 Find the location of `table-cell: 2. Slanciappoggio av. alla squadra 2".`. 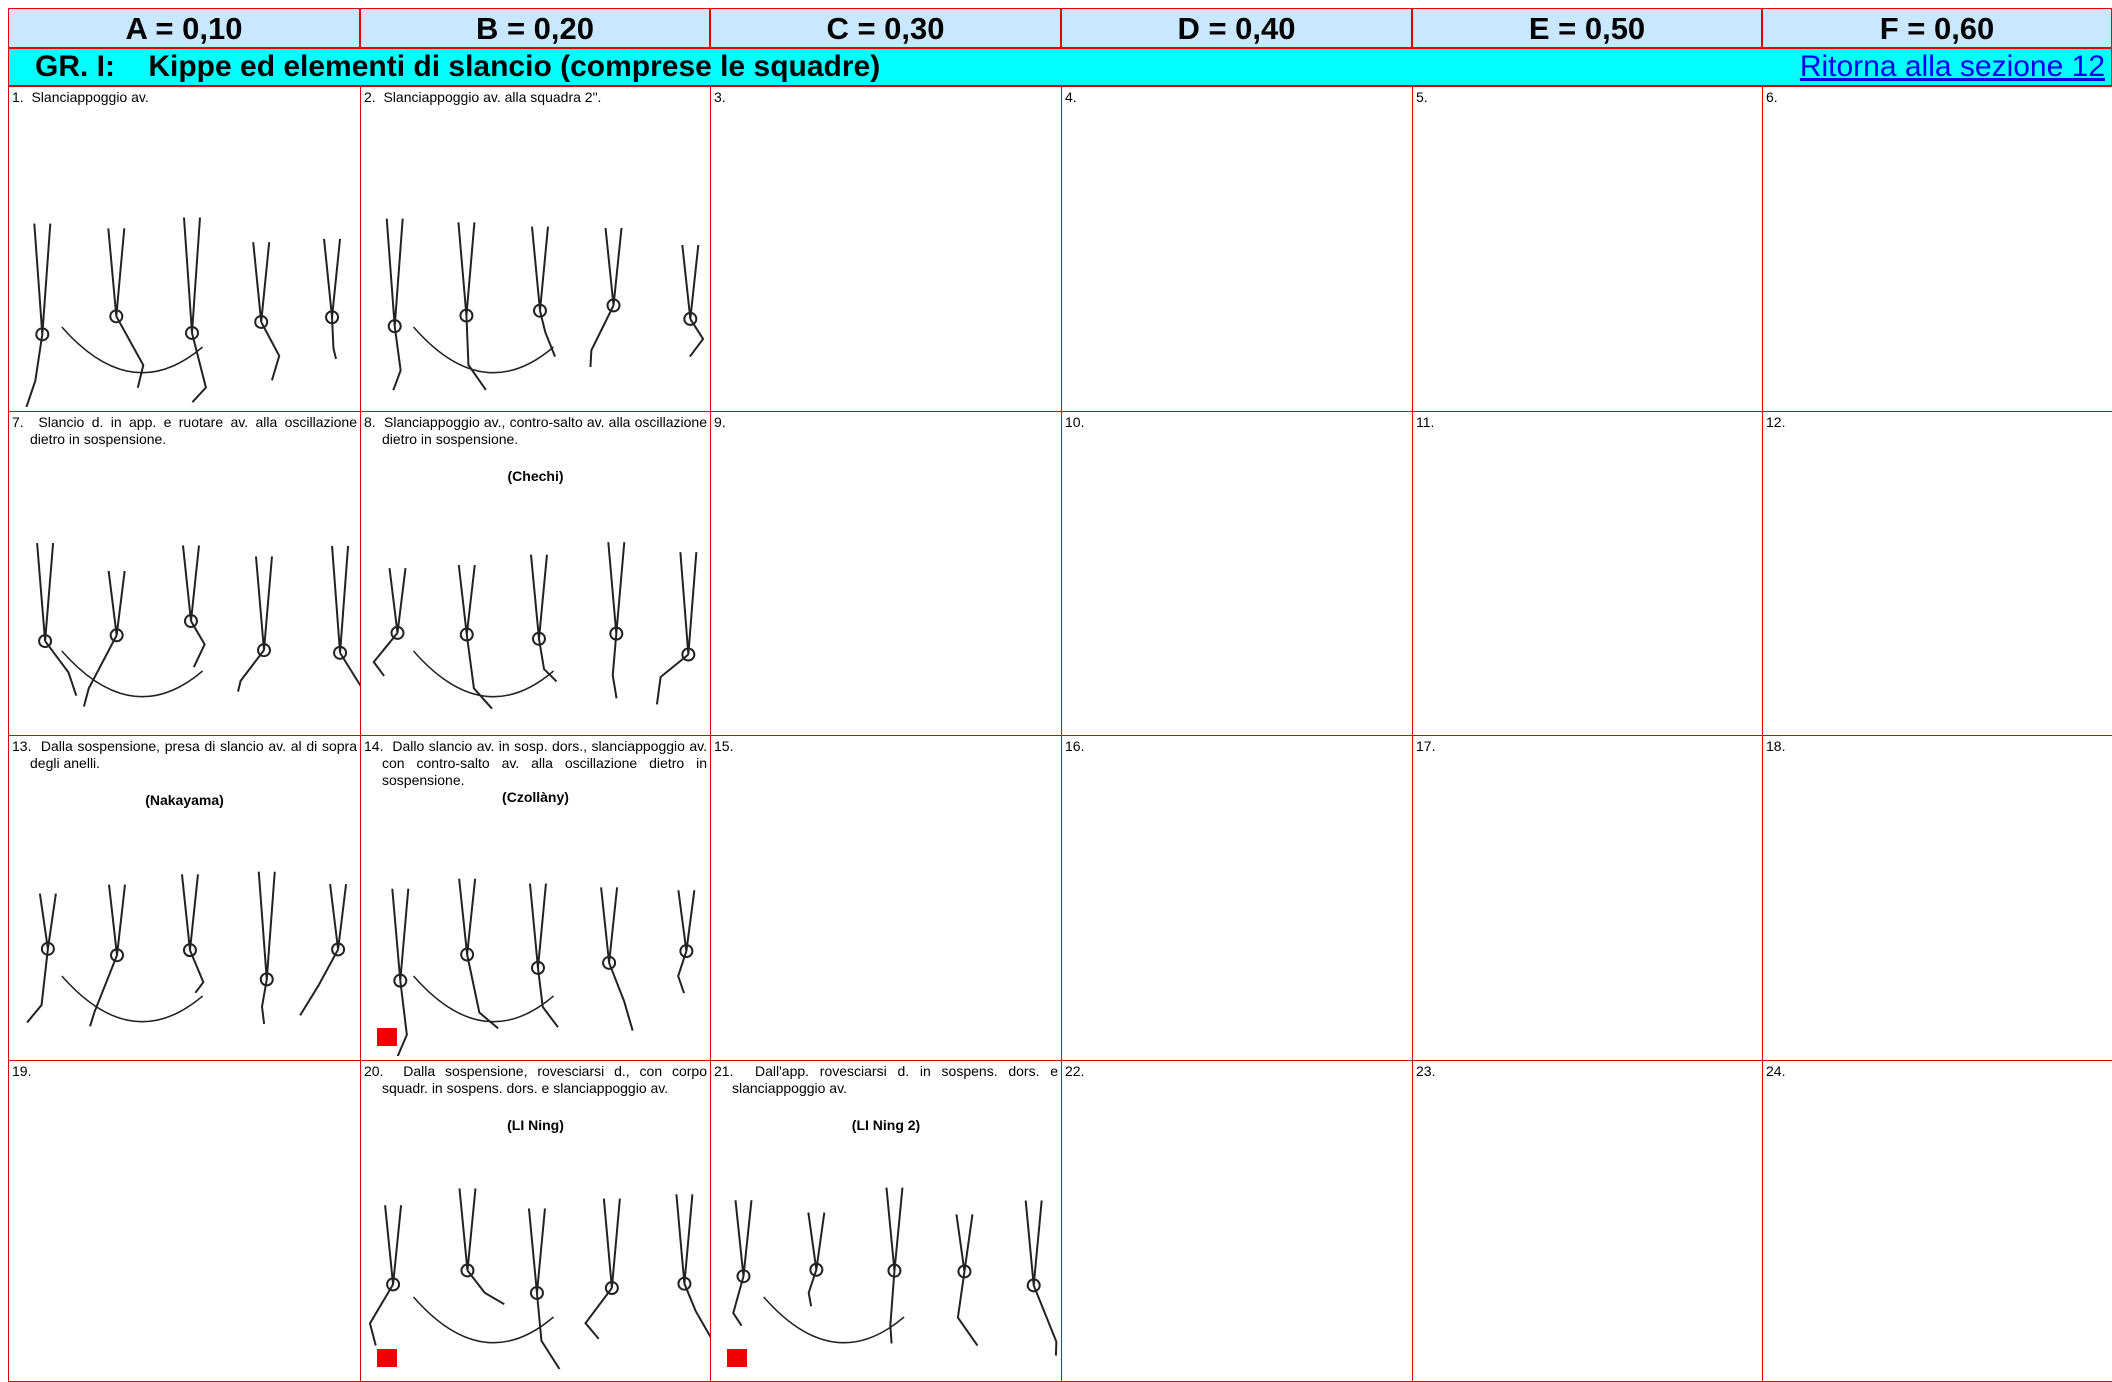

table-cell: 2. Slanciappoggio av. alla squadra 2". is located at coordinates (535, 249).